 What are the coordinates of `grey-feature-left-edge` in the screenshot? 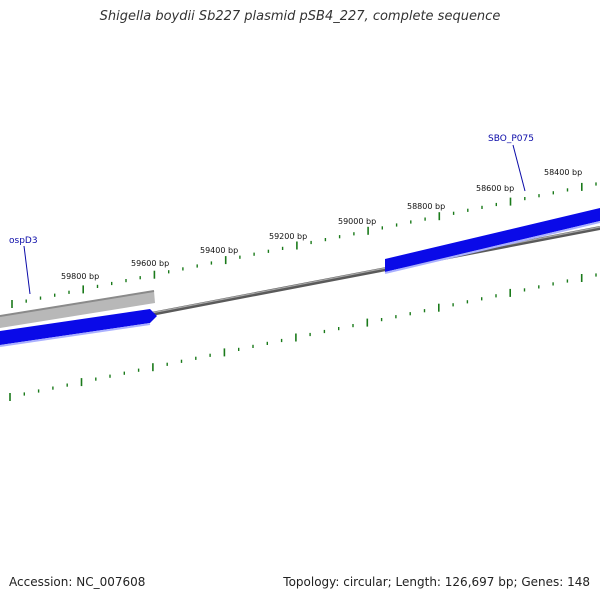 It's located at (77, 303).